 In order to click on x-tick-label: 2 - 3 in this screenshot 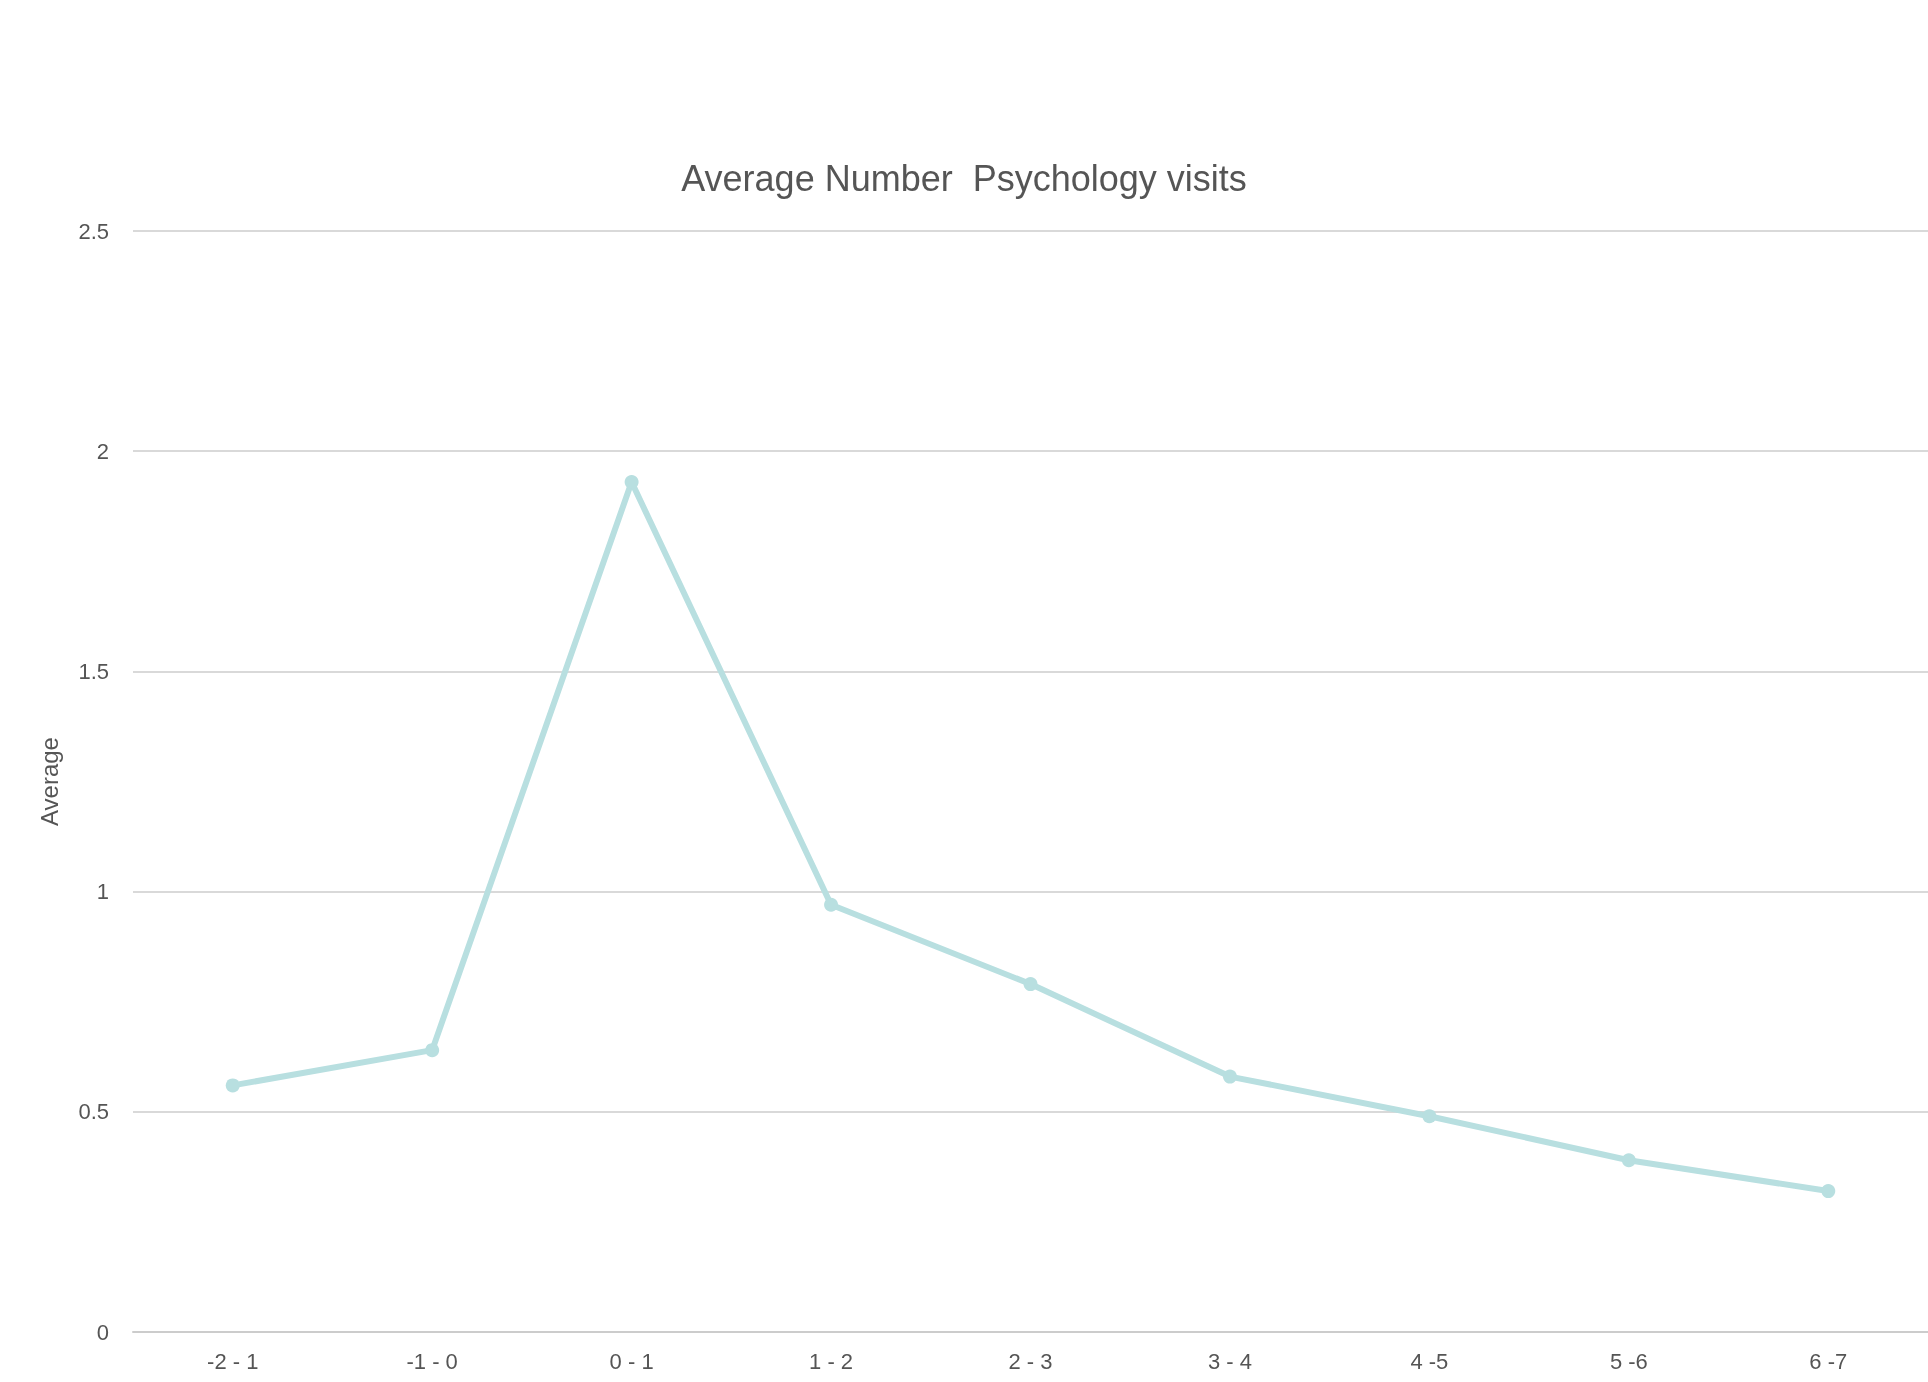, I will do `click(1030, 1361)`.